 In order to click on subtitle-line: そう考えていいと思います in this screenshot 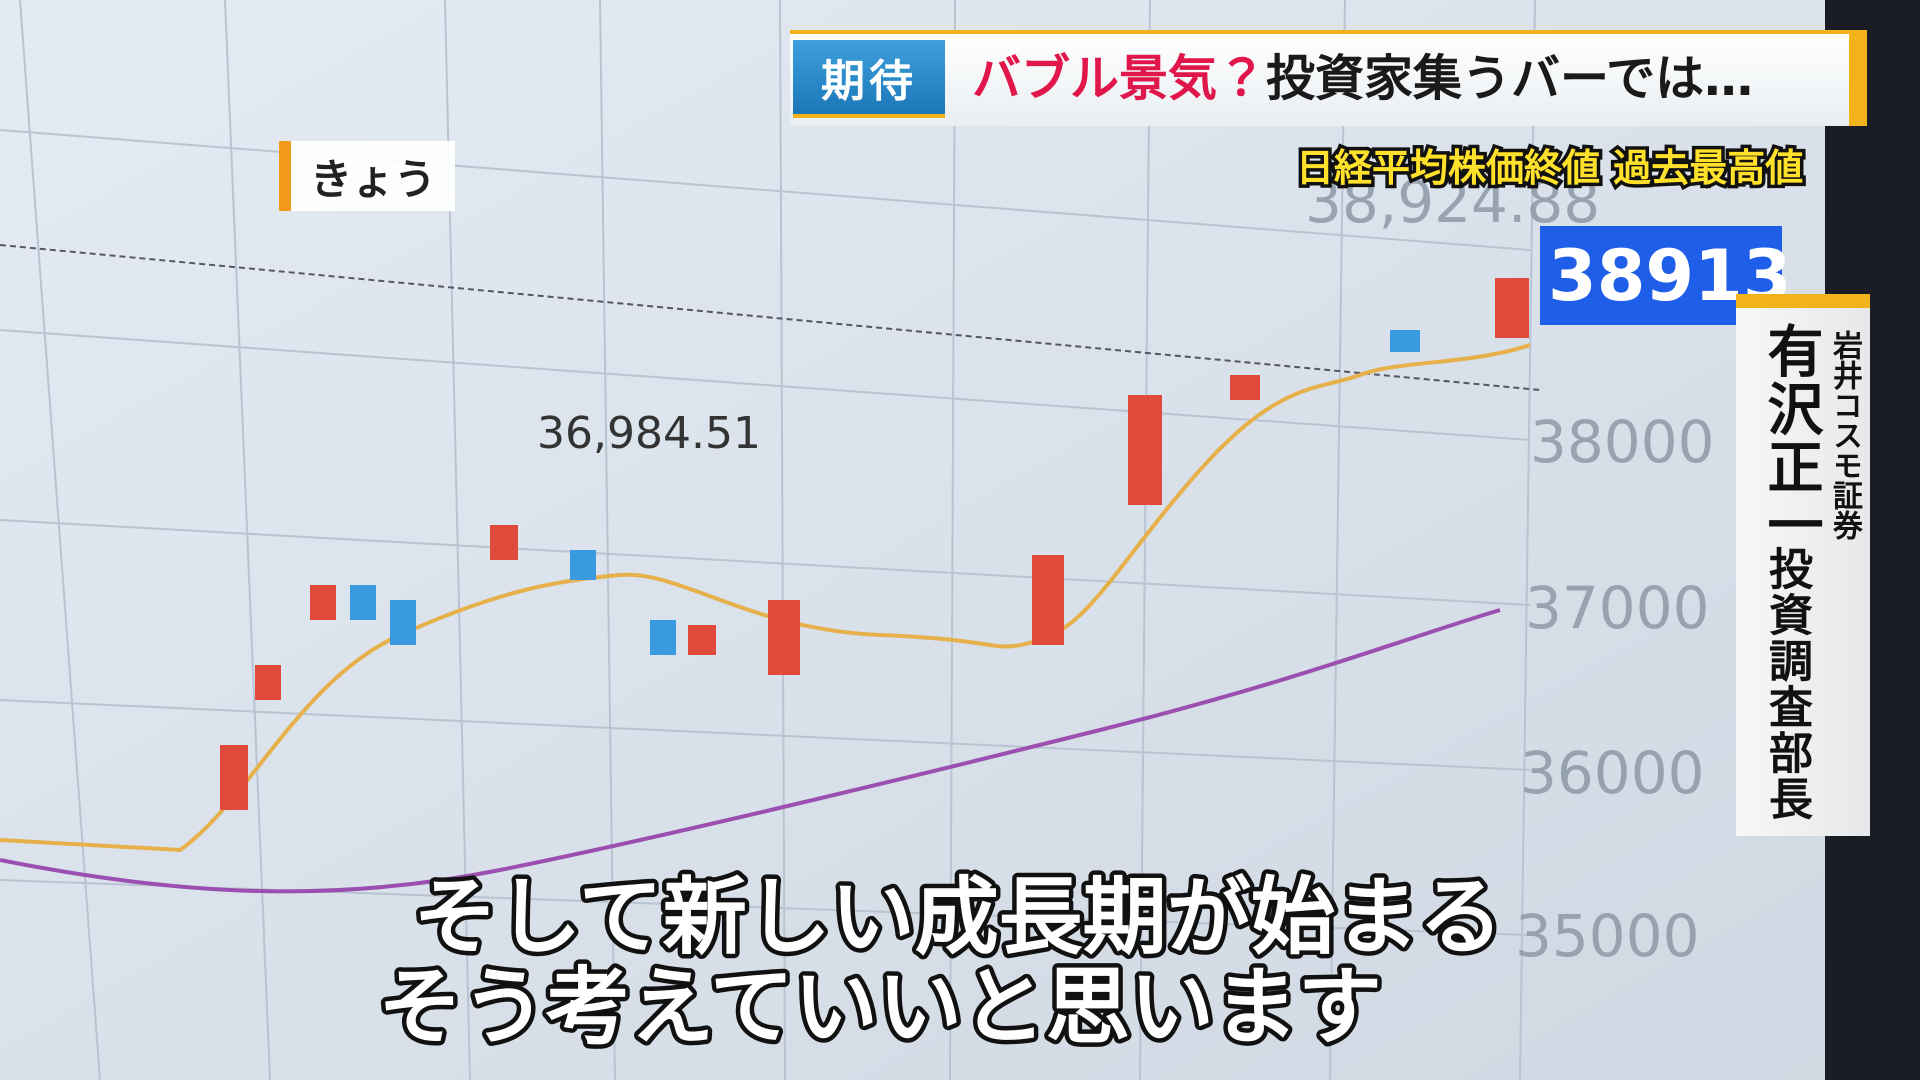, I will do `click(880, 1007)`.